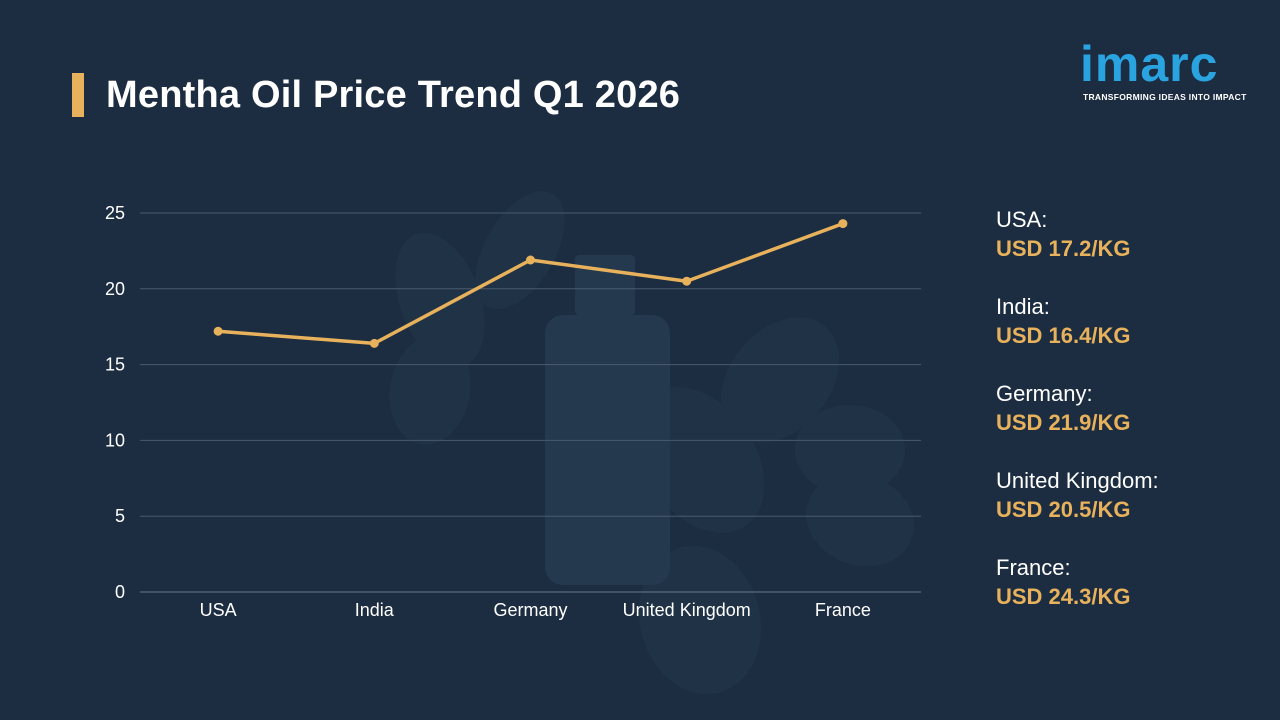 The height and width of the screenshot is (720, 1280). What do you see at coordinates (120, 516) in the screenshot?
I see `y-tick-label: 5` at bounding box center [120, 516].